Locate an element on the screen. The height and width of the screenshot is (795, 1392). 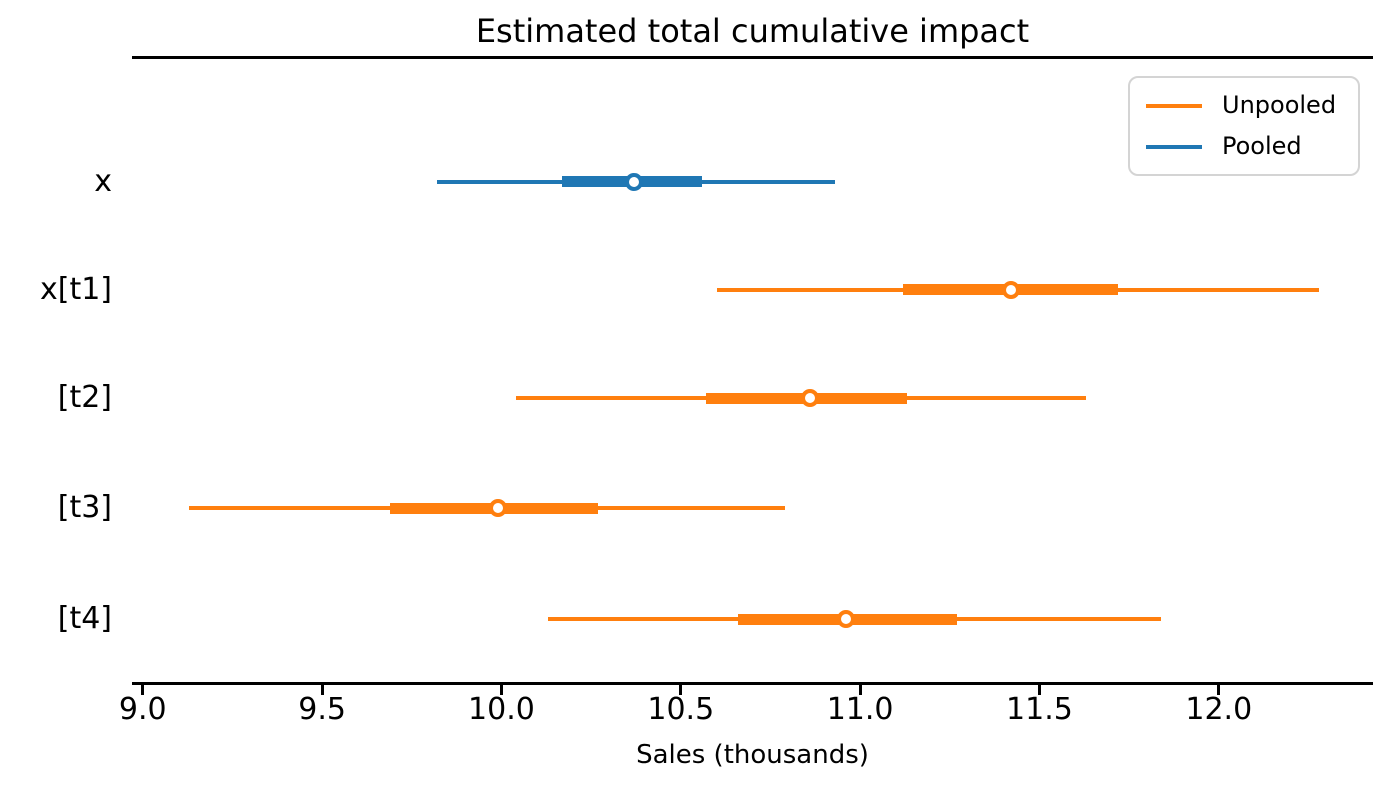
x-tick-label: 11.0 is located at coordinates (860, 709).